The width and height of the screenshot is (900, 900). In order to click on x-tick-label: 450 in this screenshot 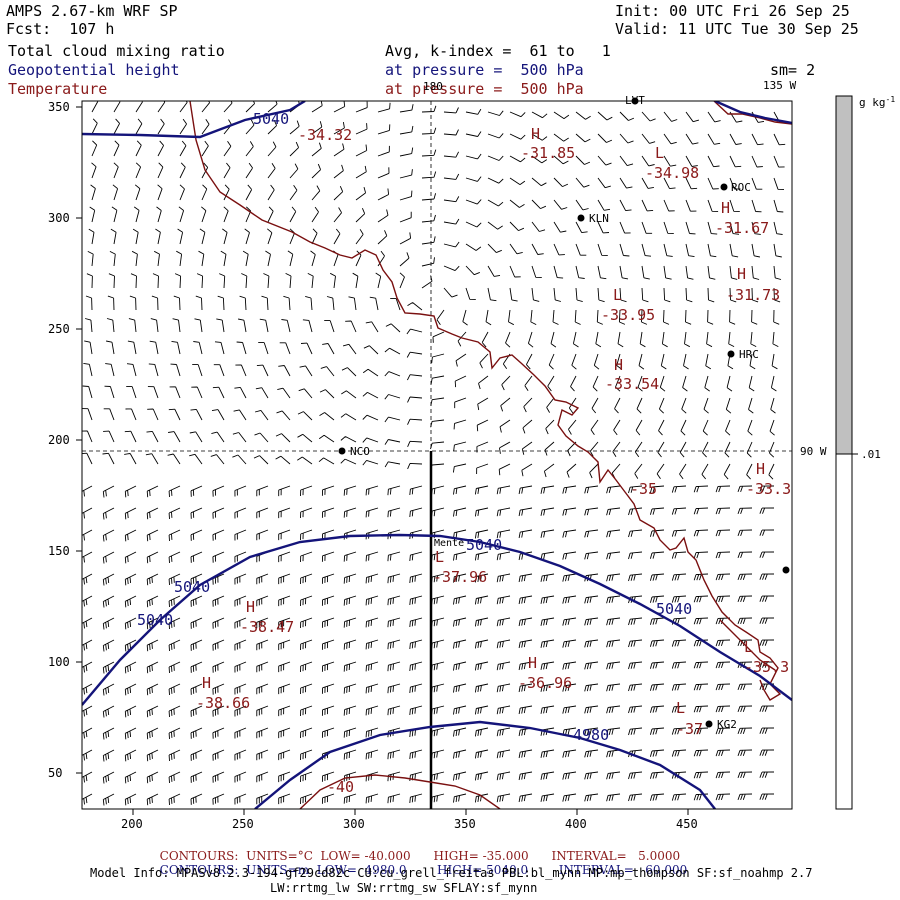, I will do `click(687, 824)`.